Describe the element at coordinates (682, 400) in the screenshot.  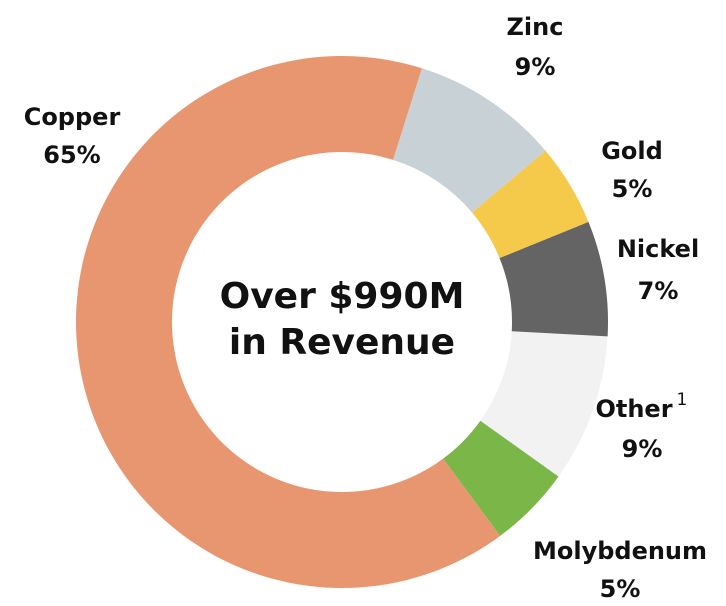
I see `footnote-mark: 1` at that location.